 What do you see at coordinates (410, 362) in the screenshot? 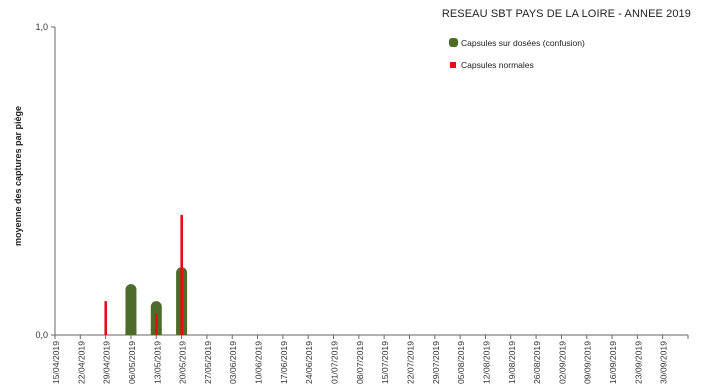
I see `x-tick-label: 22/07/2019` at bounding box center [410, 362].